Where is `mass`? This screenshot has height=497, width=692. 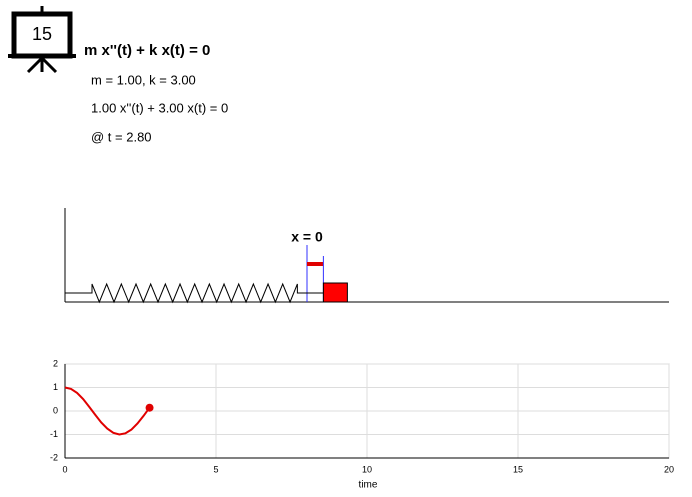 mass is located at coordinates (335, 292).